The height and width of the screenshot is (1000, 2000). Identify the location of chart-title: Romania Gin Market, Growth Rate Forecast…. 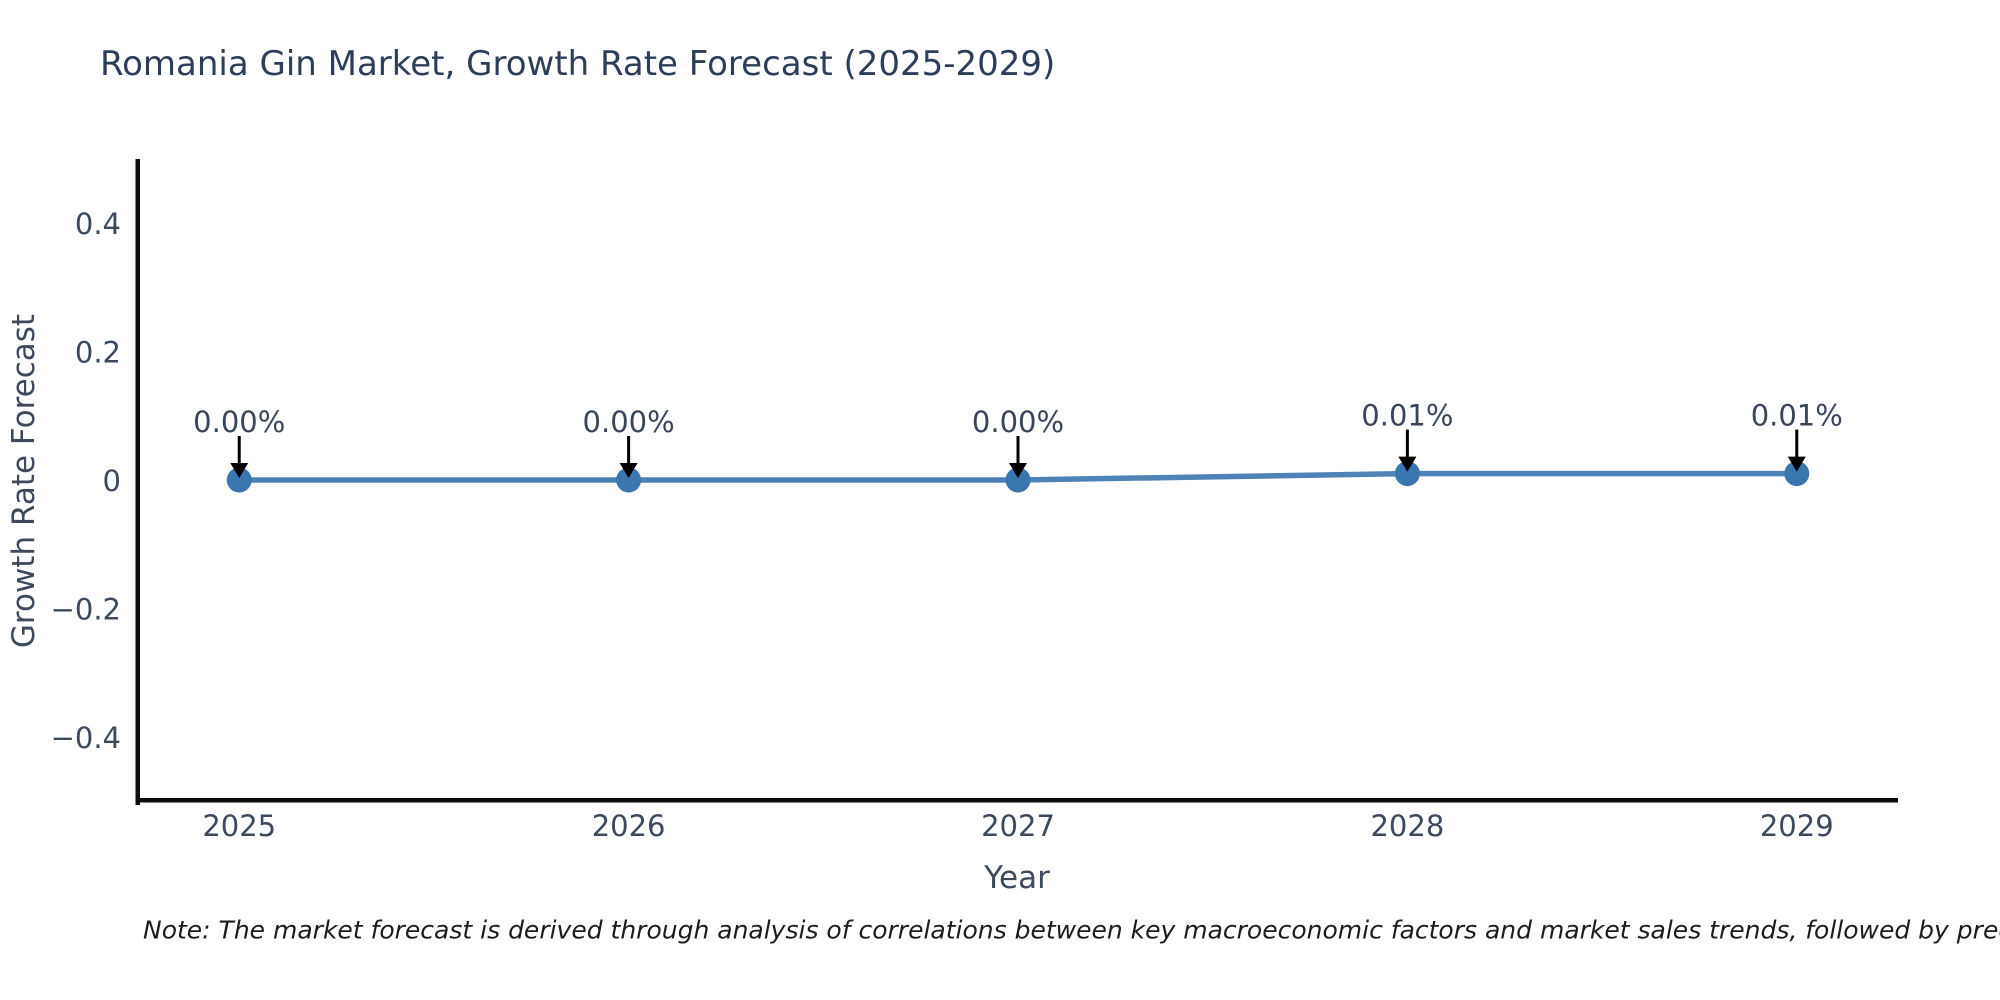
(578, 64).